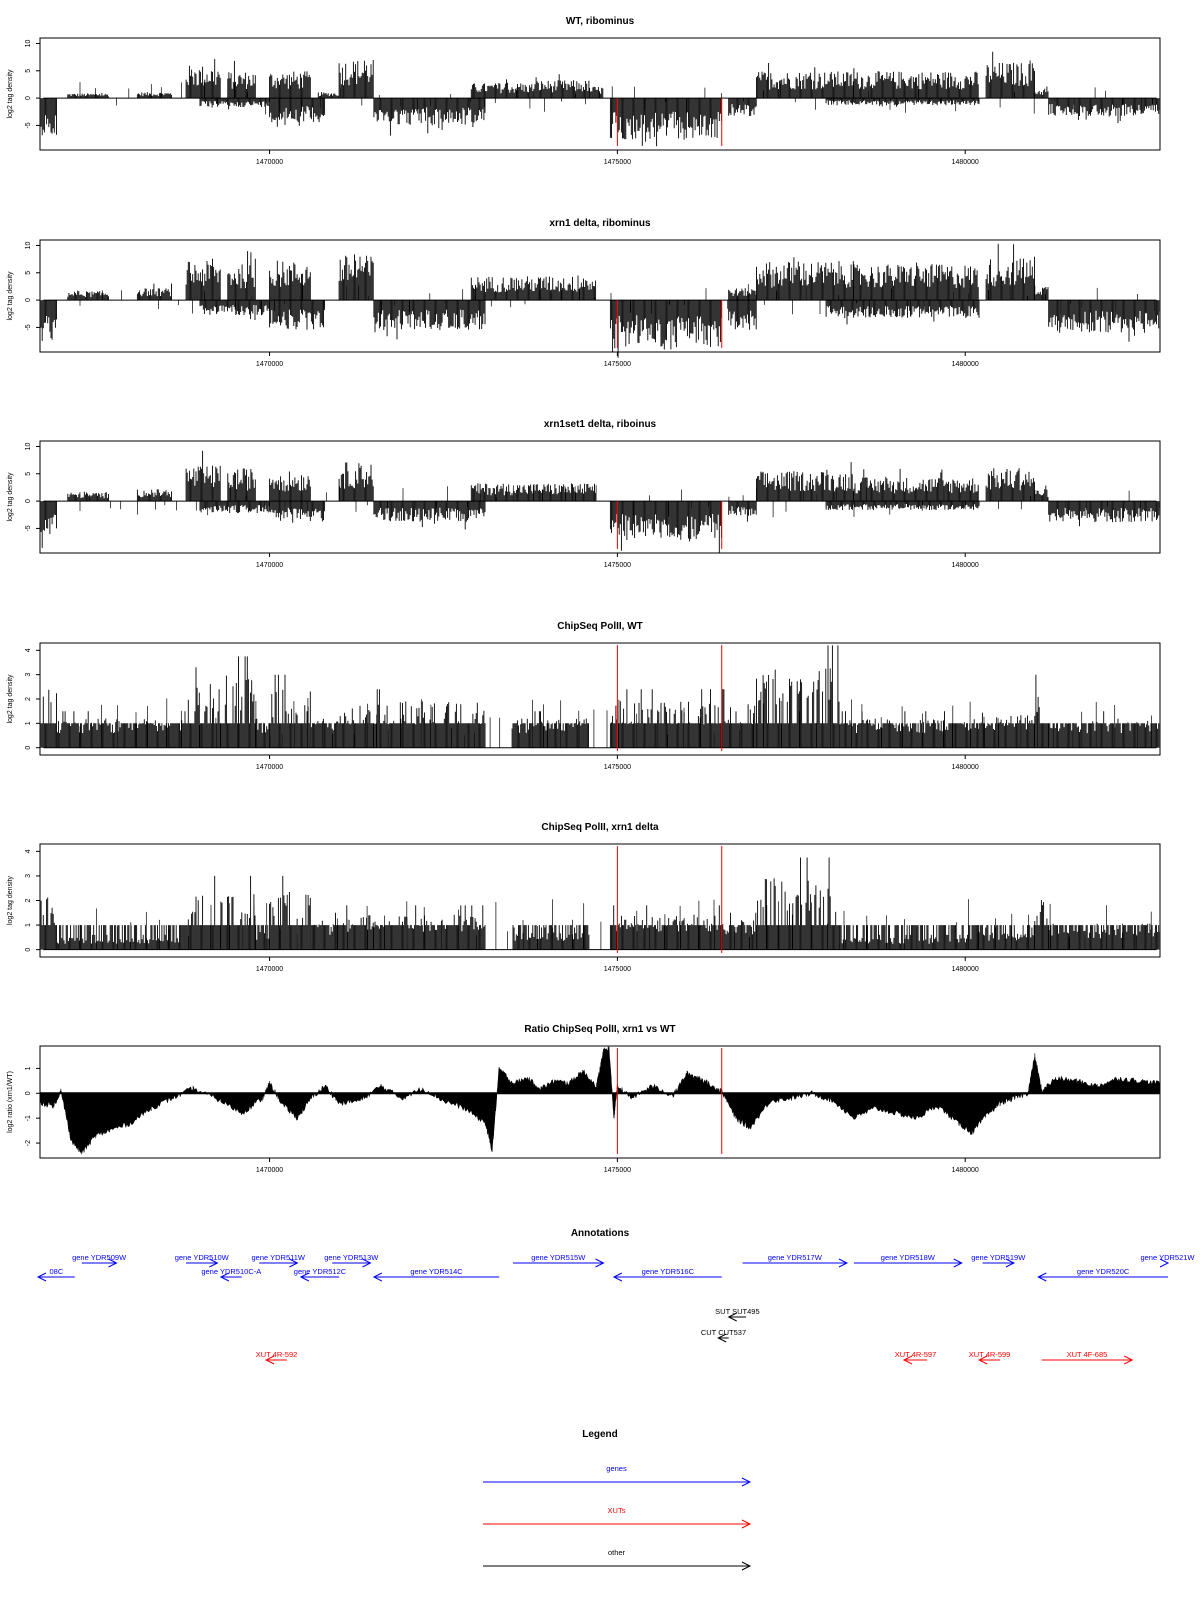  I want to click on feature-label: gene YDR520C, so click(1103, 1271).